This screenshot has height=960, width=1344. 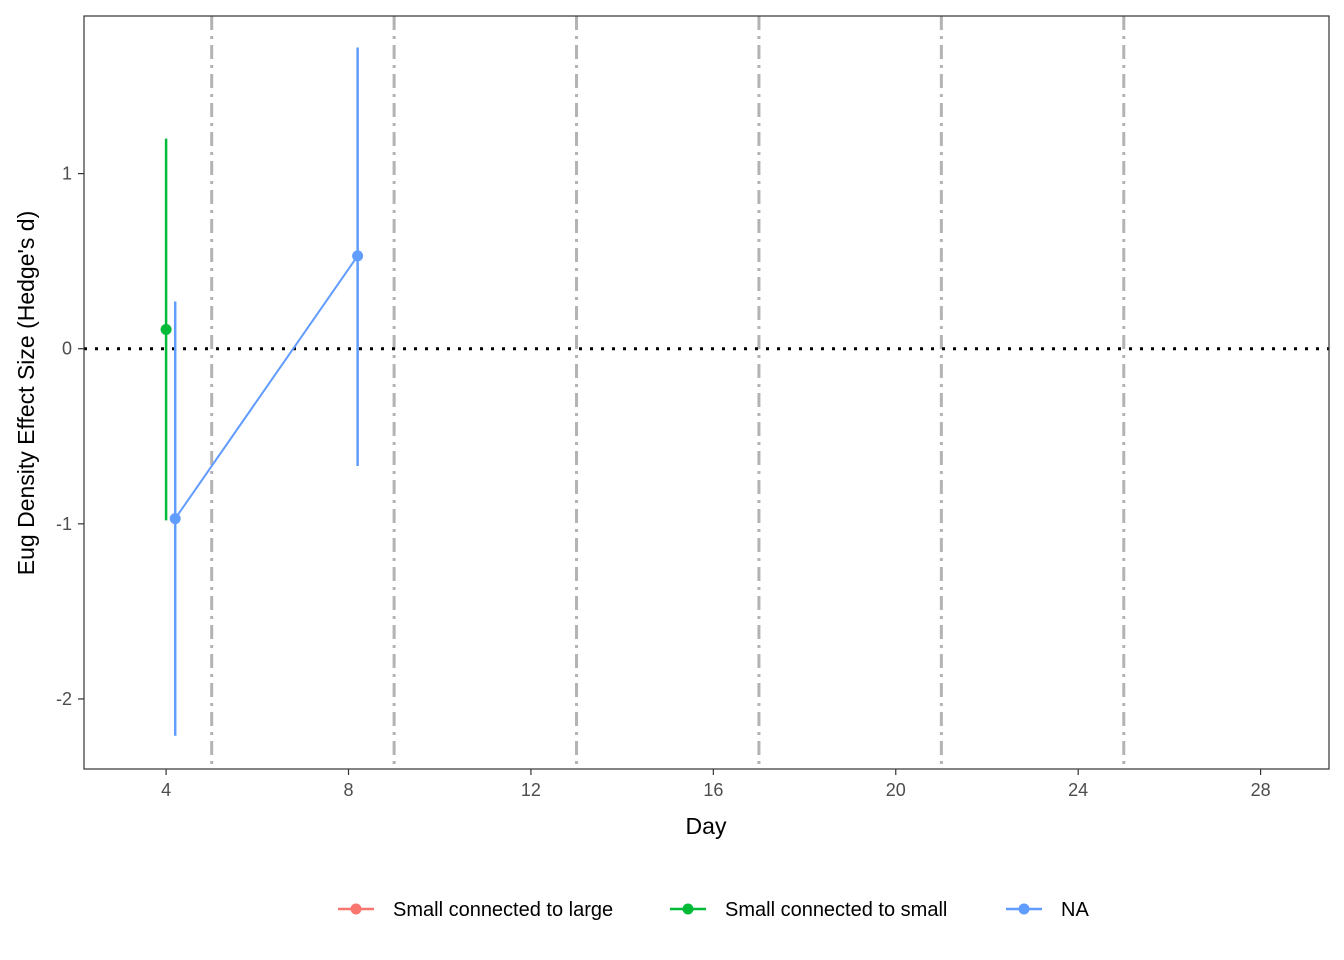 I want to click on x-tick-label: 28, so click(x=1261, y=790).